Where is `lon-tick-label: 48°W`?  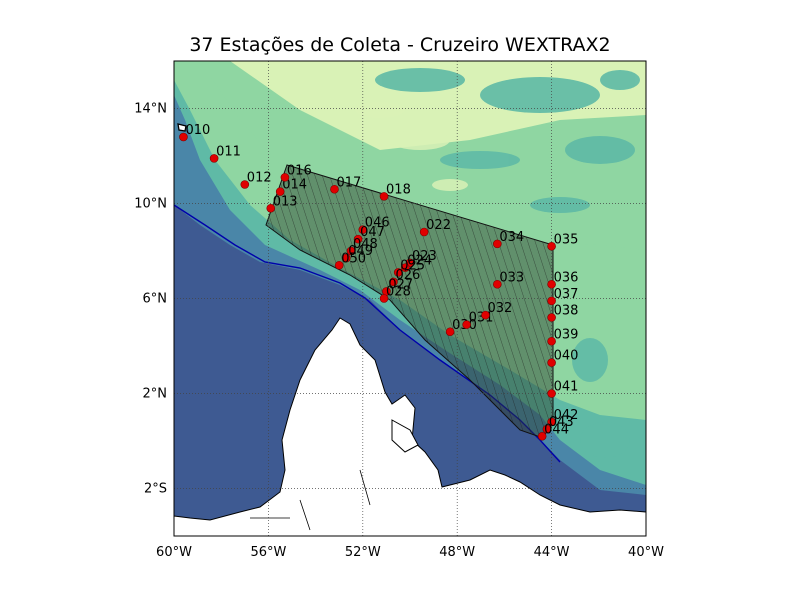 lon-tick-label: 48°W is located at coordinates (457, 552).